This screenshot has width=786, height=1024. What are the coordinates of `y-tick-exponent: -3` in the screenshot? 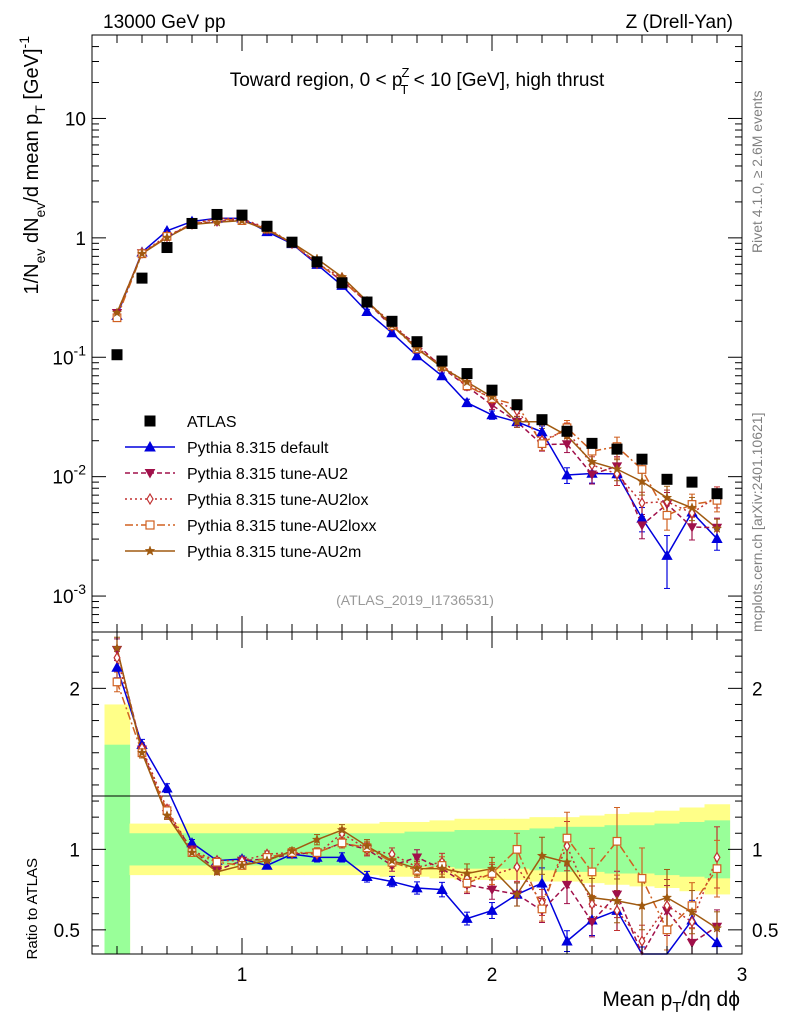 It's located at (80, 589).